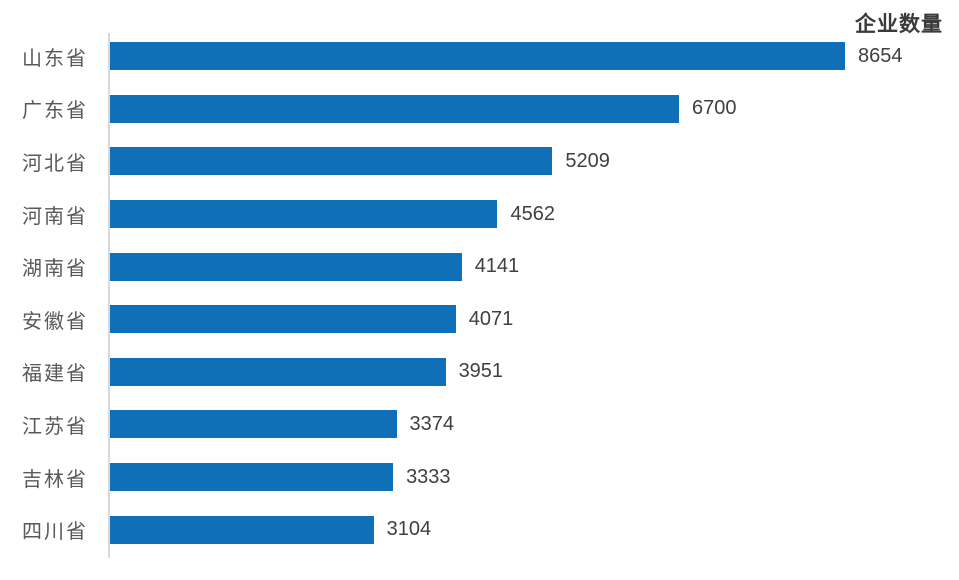  I want to click on chart-row: 湖南省 4141, so click(479, 266).